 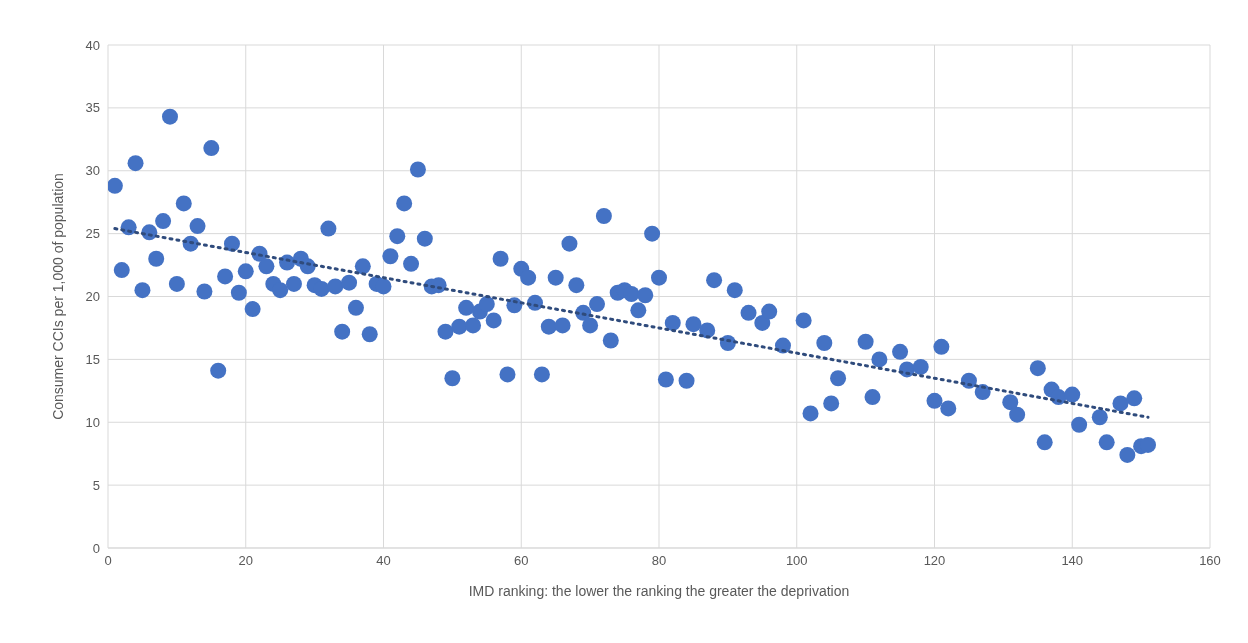 I want to click on x-tick-label: 120, so click(x=934, y=561).